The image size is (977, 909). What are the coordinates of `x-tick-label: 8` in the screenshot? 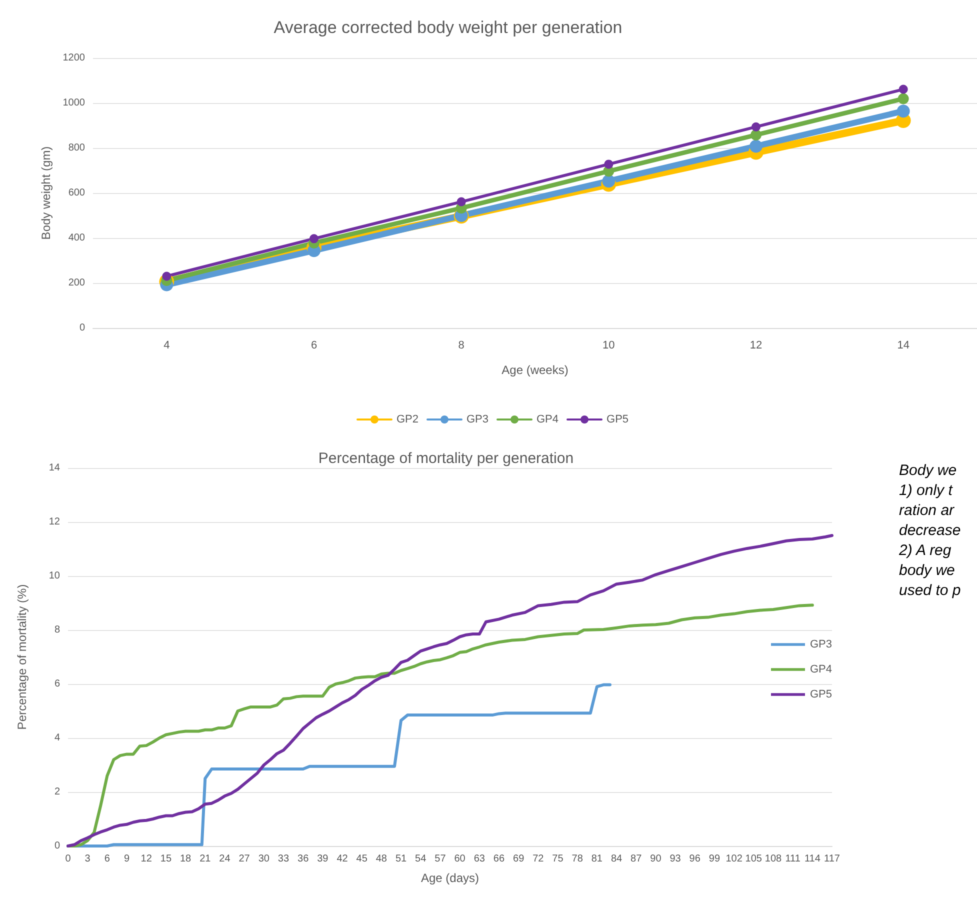 It's located at (461, 346).